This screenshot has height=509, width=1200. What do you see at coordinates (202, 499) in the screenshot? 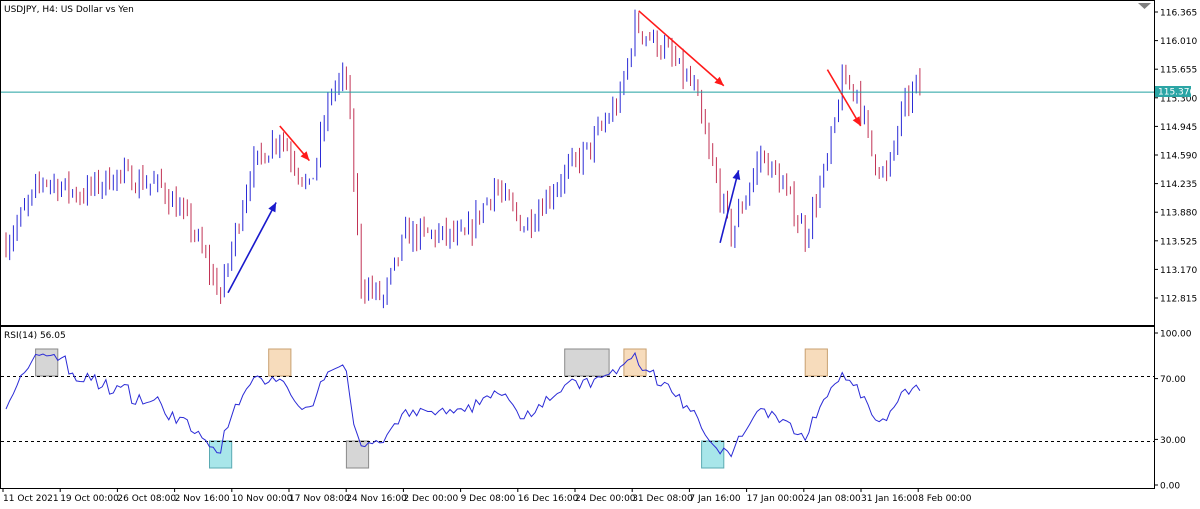
I see `time-tick-label: 2 Nov 16:00` at bounding box center [202, 499].